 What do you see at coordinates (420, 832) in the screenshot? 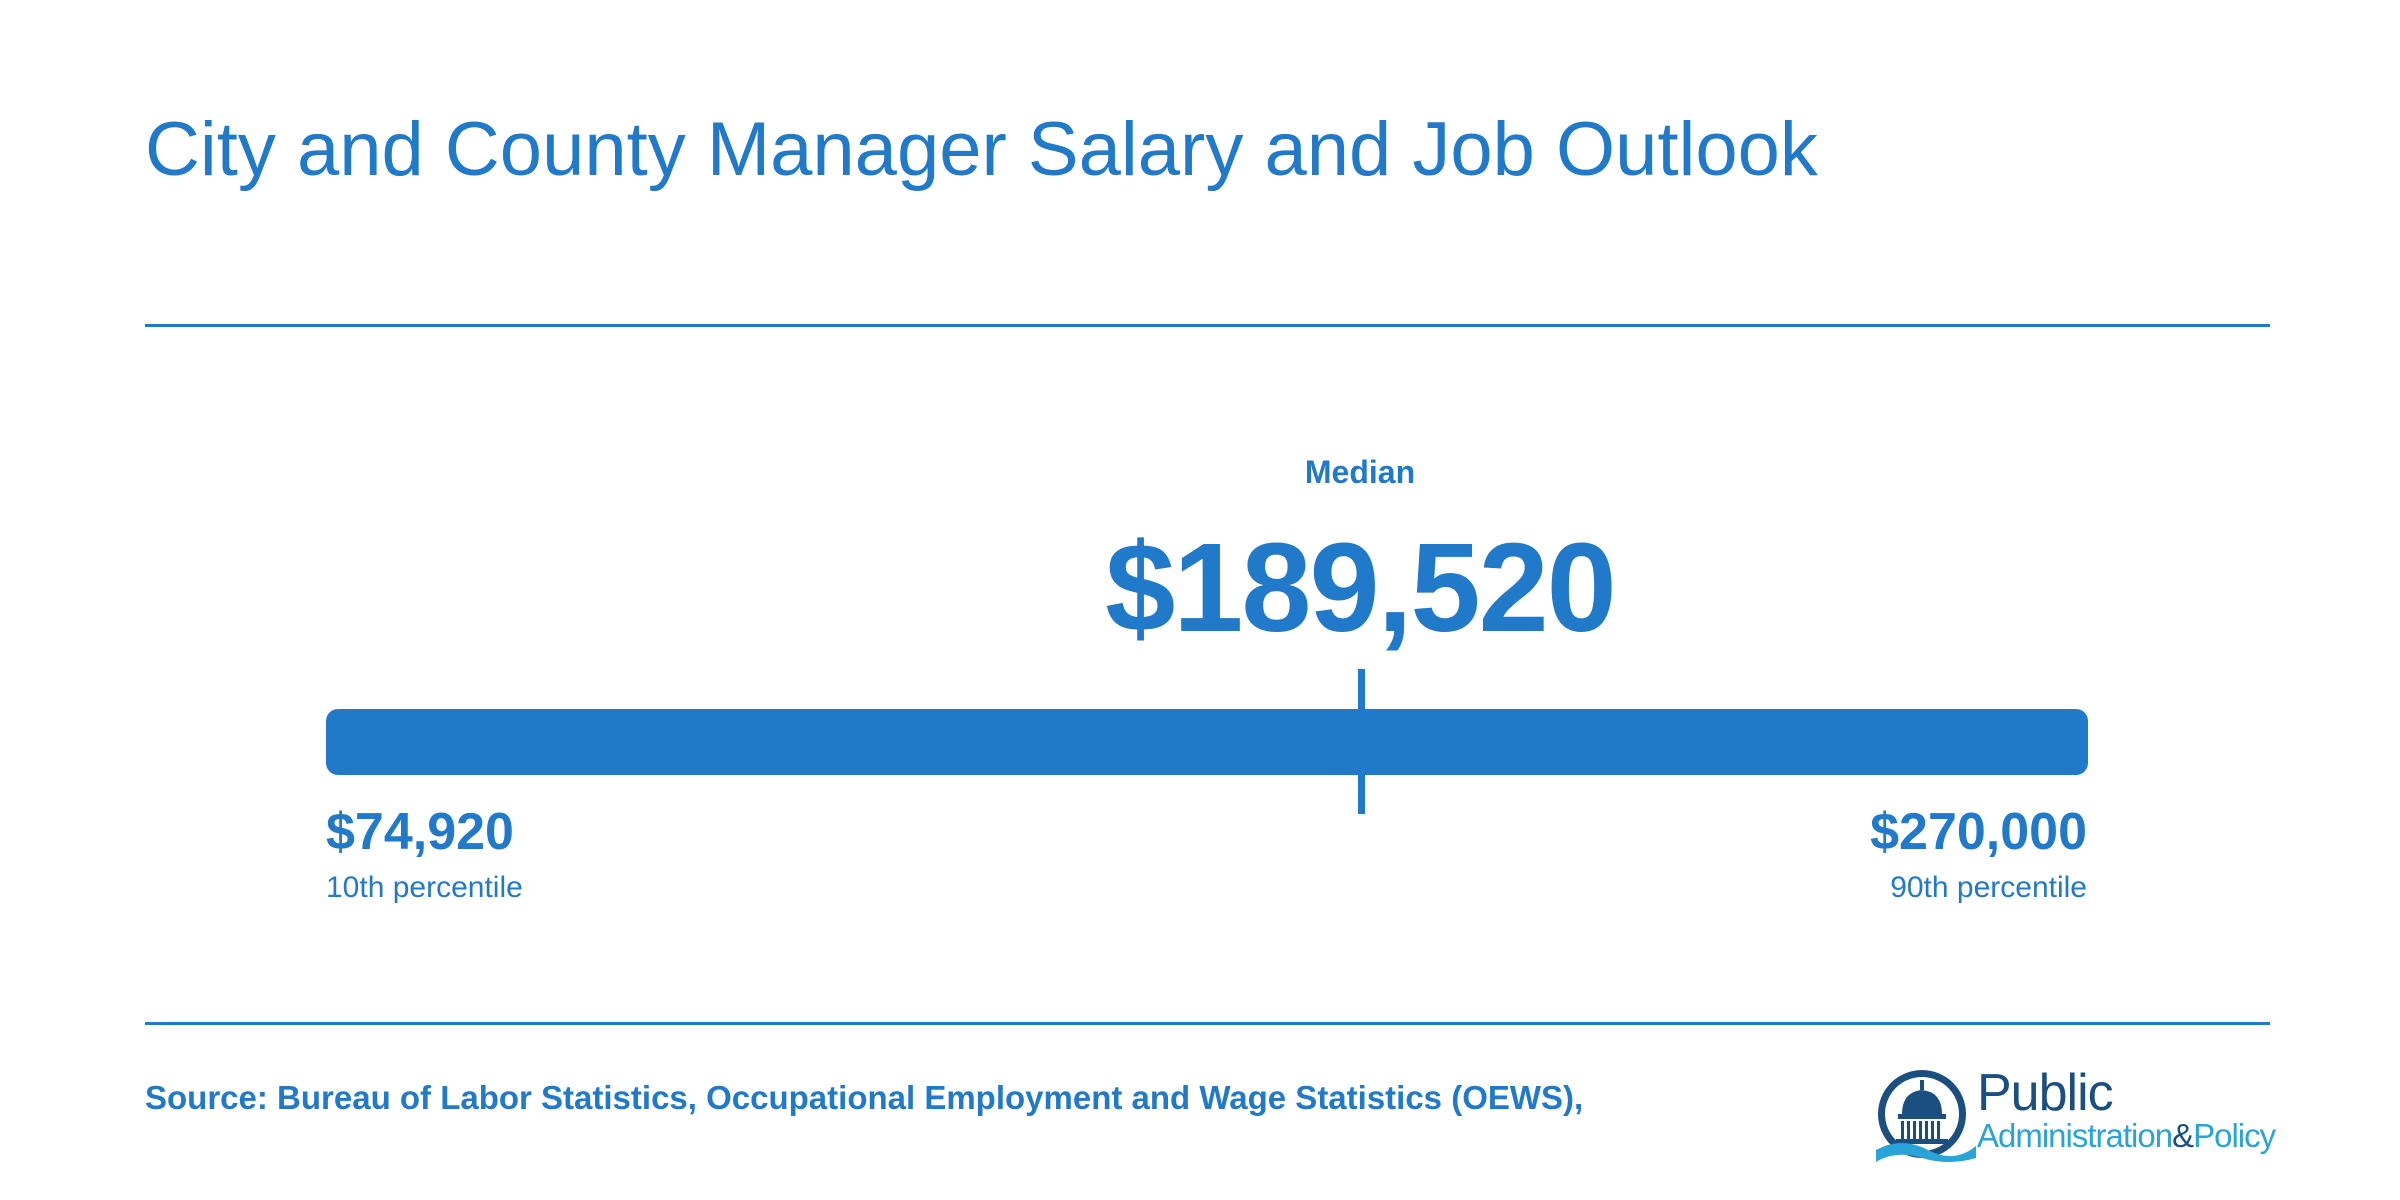
I see `low-salary-value: $74,920` at bounding box center [420, 832].